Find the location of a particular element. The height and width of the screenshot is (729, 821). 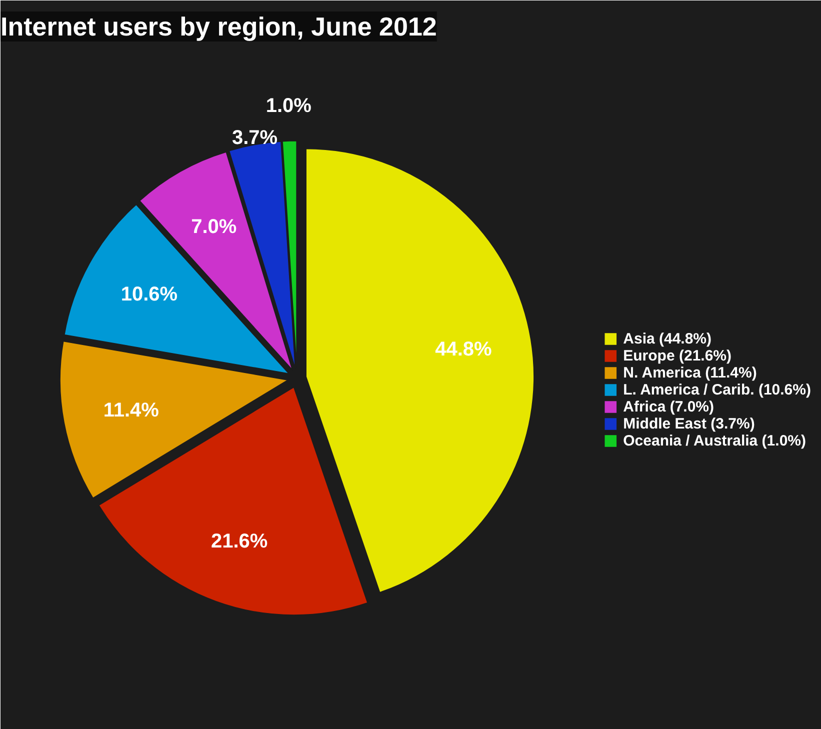

data-label: 21.6% is located at coordinates (239, 541).